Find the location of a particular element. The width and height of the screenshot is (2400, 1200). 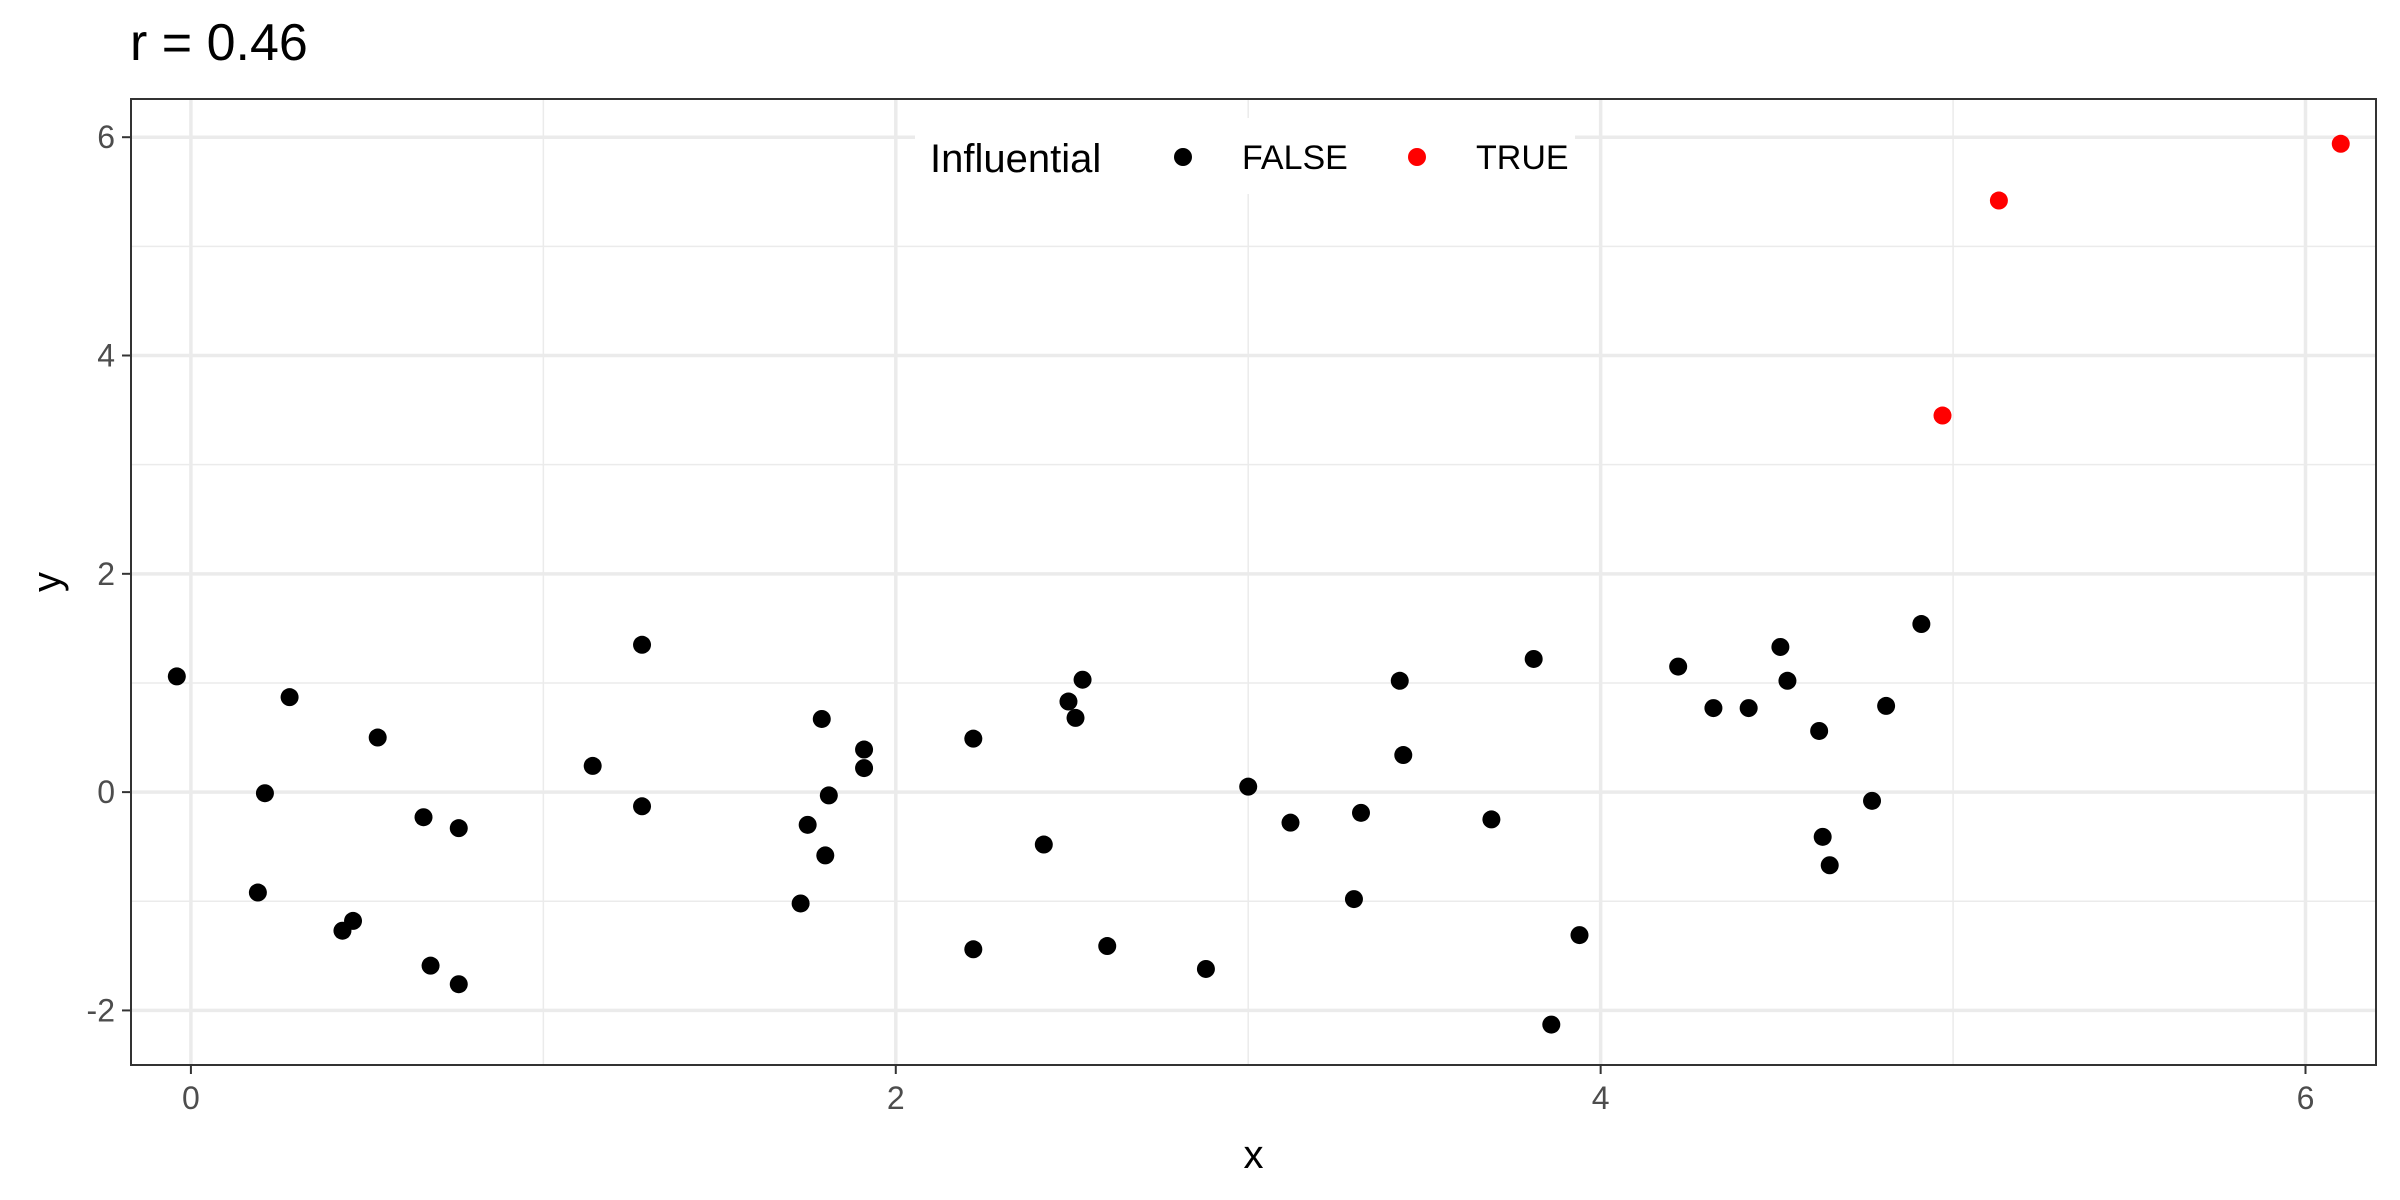

chart-title: r = 0.46 is located at coordinates (219, 43).